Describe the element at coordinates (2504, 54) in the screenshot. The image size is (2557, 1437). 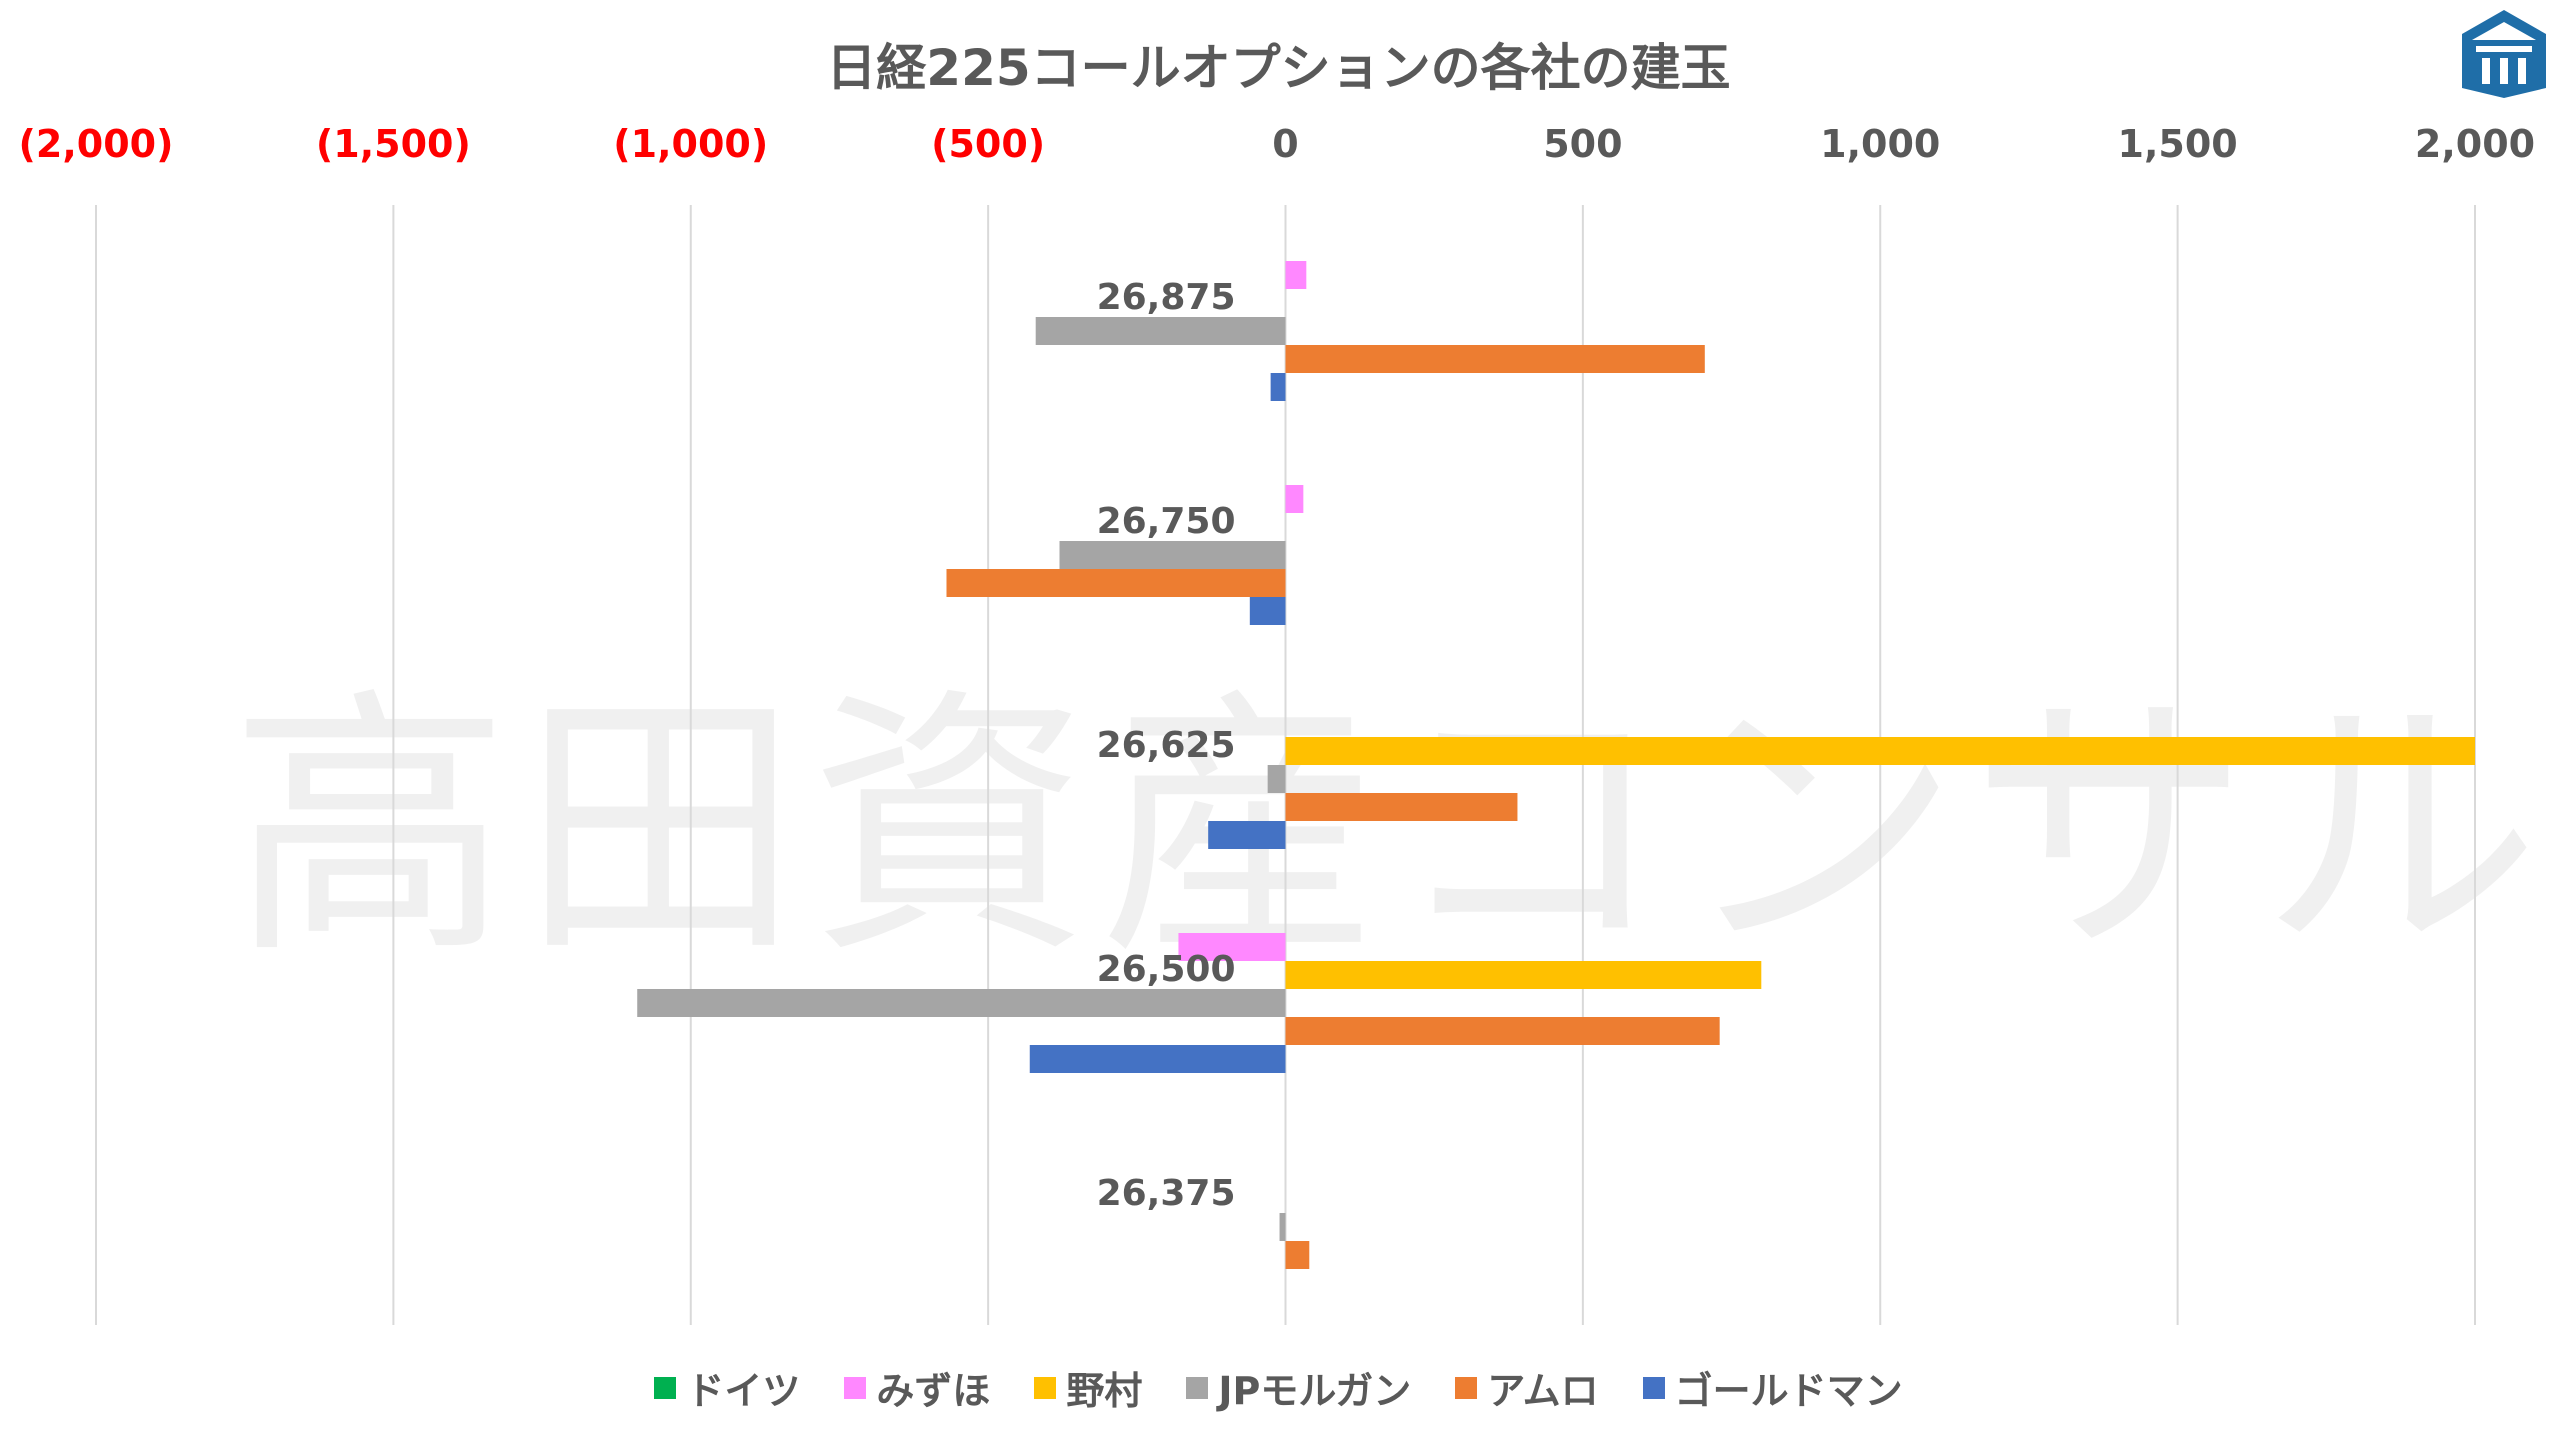
I see `house-logo-icon` at that location.